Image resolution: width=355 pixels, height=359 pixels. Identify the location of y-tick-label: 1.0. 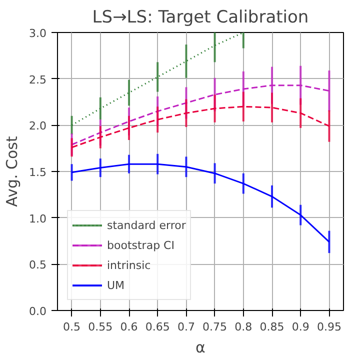
(38, 219).